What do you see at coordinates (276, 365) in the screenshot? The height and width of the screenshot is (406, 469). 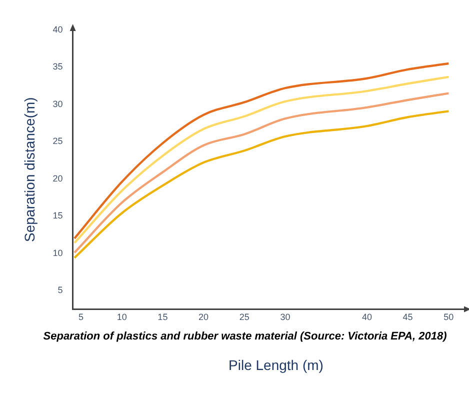 I see `x-axis-title: Pile Length (m)` at bounding box center [276, 365].